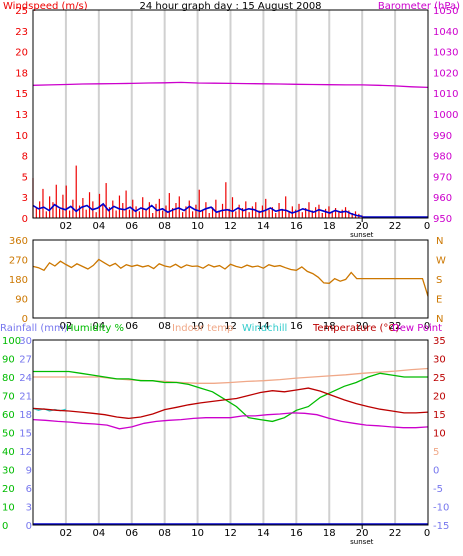  I want to click on chart-2-x-tick: 22, so click(395, 533).